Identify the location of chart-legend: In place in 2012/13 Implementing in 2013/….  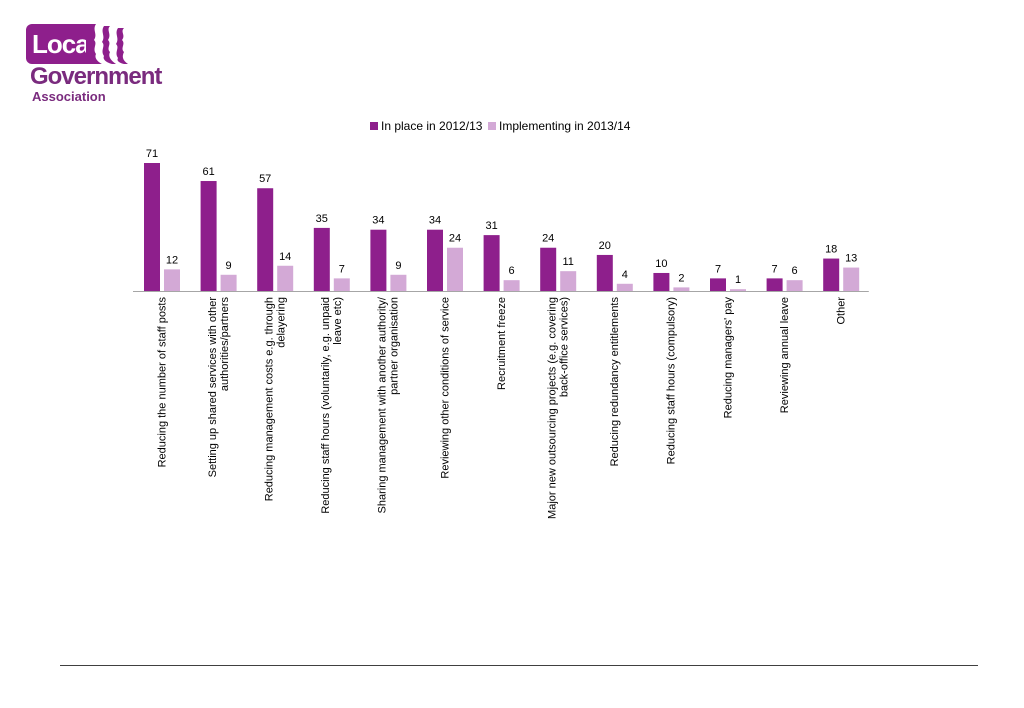
(500, 126).